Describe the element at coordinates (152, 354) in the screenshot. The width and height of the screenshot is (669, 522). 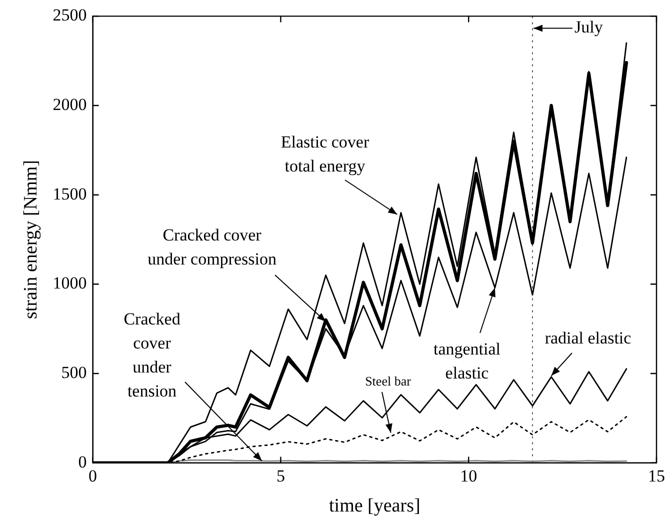
I see `annotation: Cracked cover under tension` at that location.